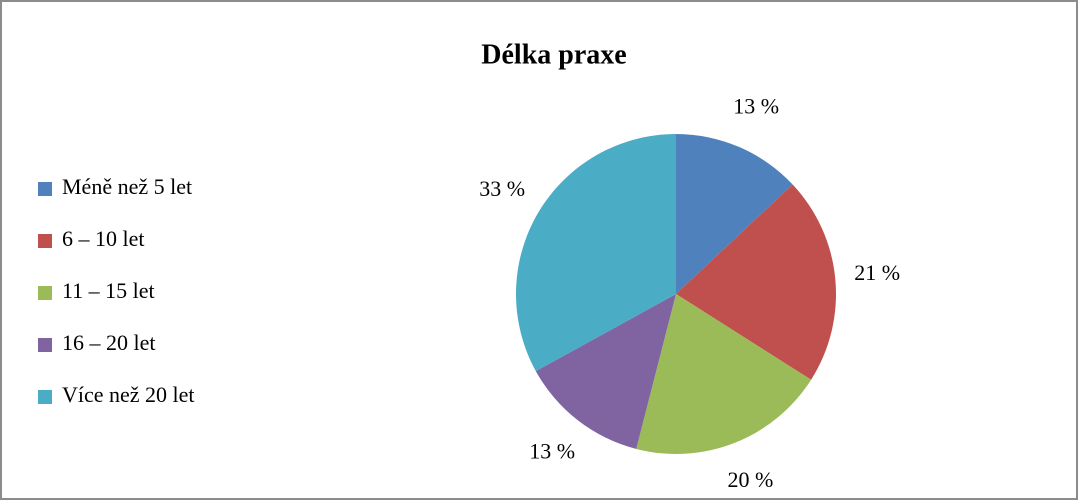 This screenshot has width=1078, height=500. I want to click on data-label: 20 %, so click(750, 479).